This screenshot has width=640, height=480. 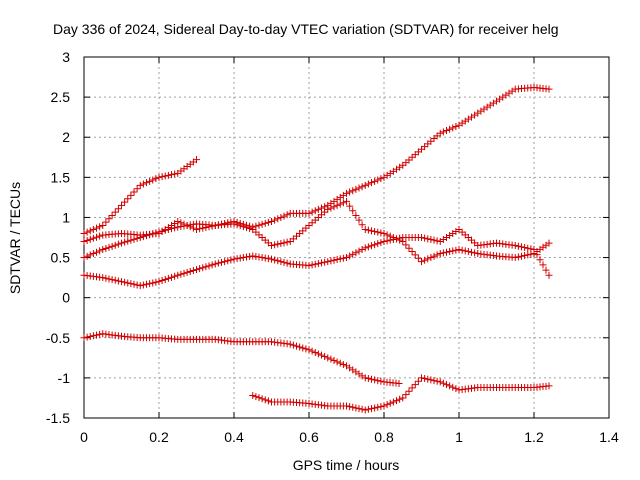 What do you see at coordinates (241, 359) in the screenshot?
I see `series-E` at bounding box center [241, 359].